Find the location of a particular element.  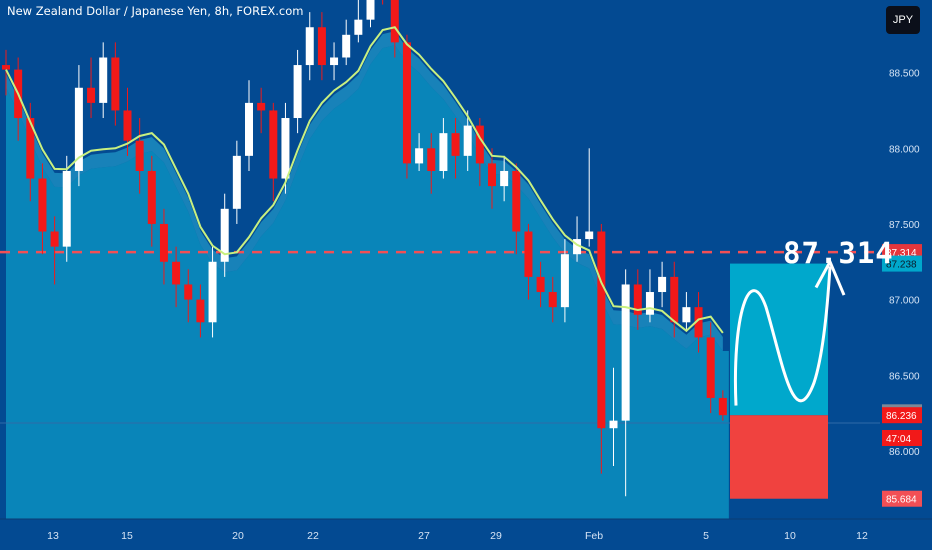

time-tick-label: 22 is located at coordinates (313, 536).